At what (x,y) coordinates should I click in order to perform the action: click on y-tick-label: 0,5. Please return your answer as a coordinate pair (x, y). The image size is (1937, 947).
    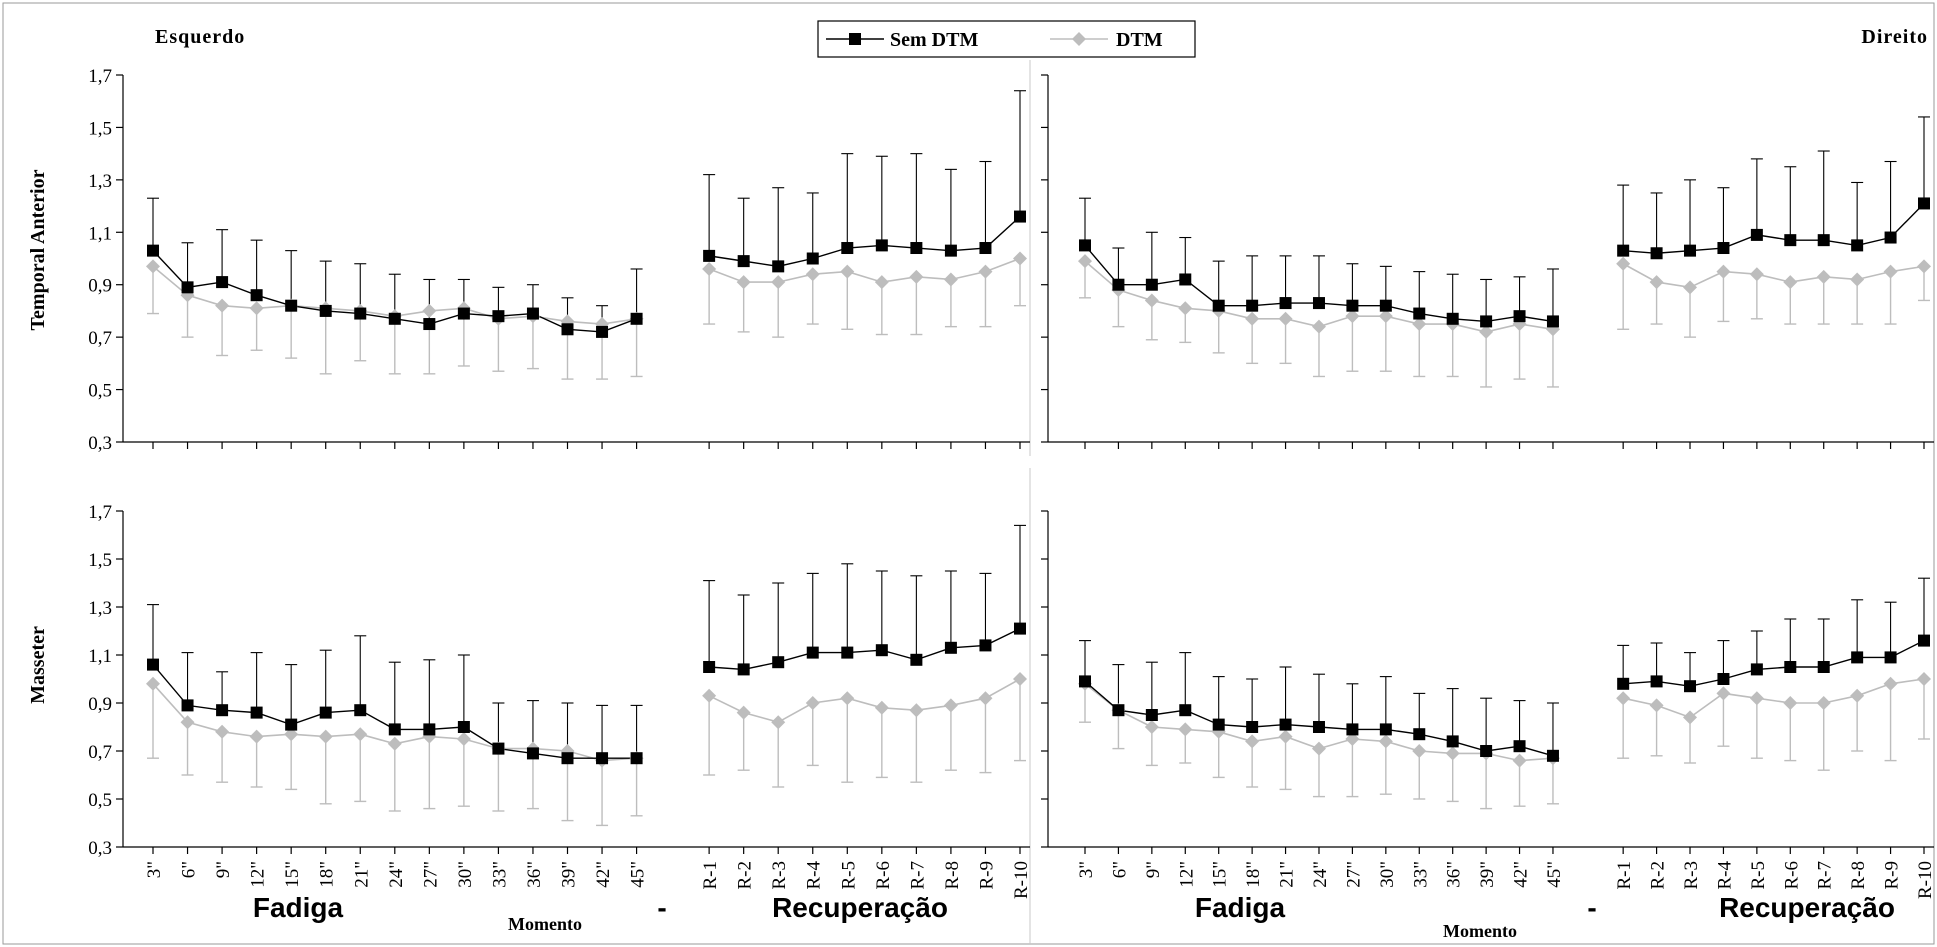
    Looking at the image, I should click on (100, 391).